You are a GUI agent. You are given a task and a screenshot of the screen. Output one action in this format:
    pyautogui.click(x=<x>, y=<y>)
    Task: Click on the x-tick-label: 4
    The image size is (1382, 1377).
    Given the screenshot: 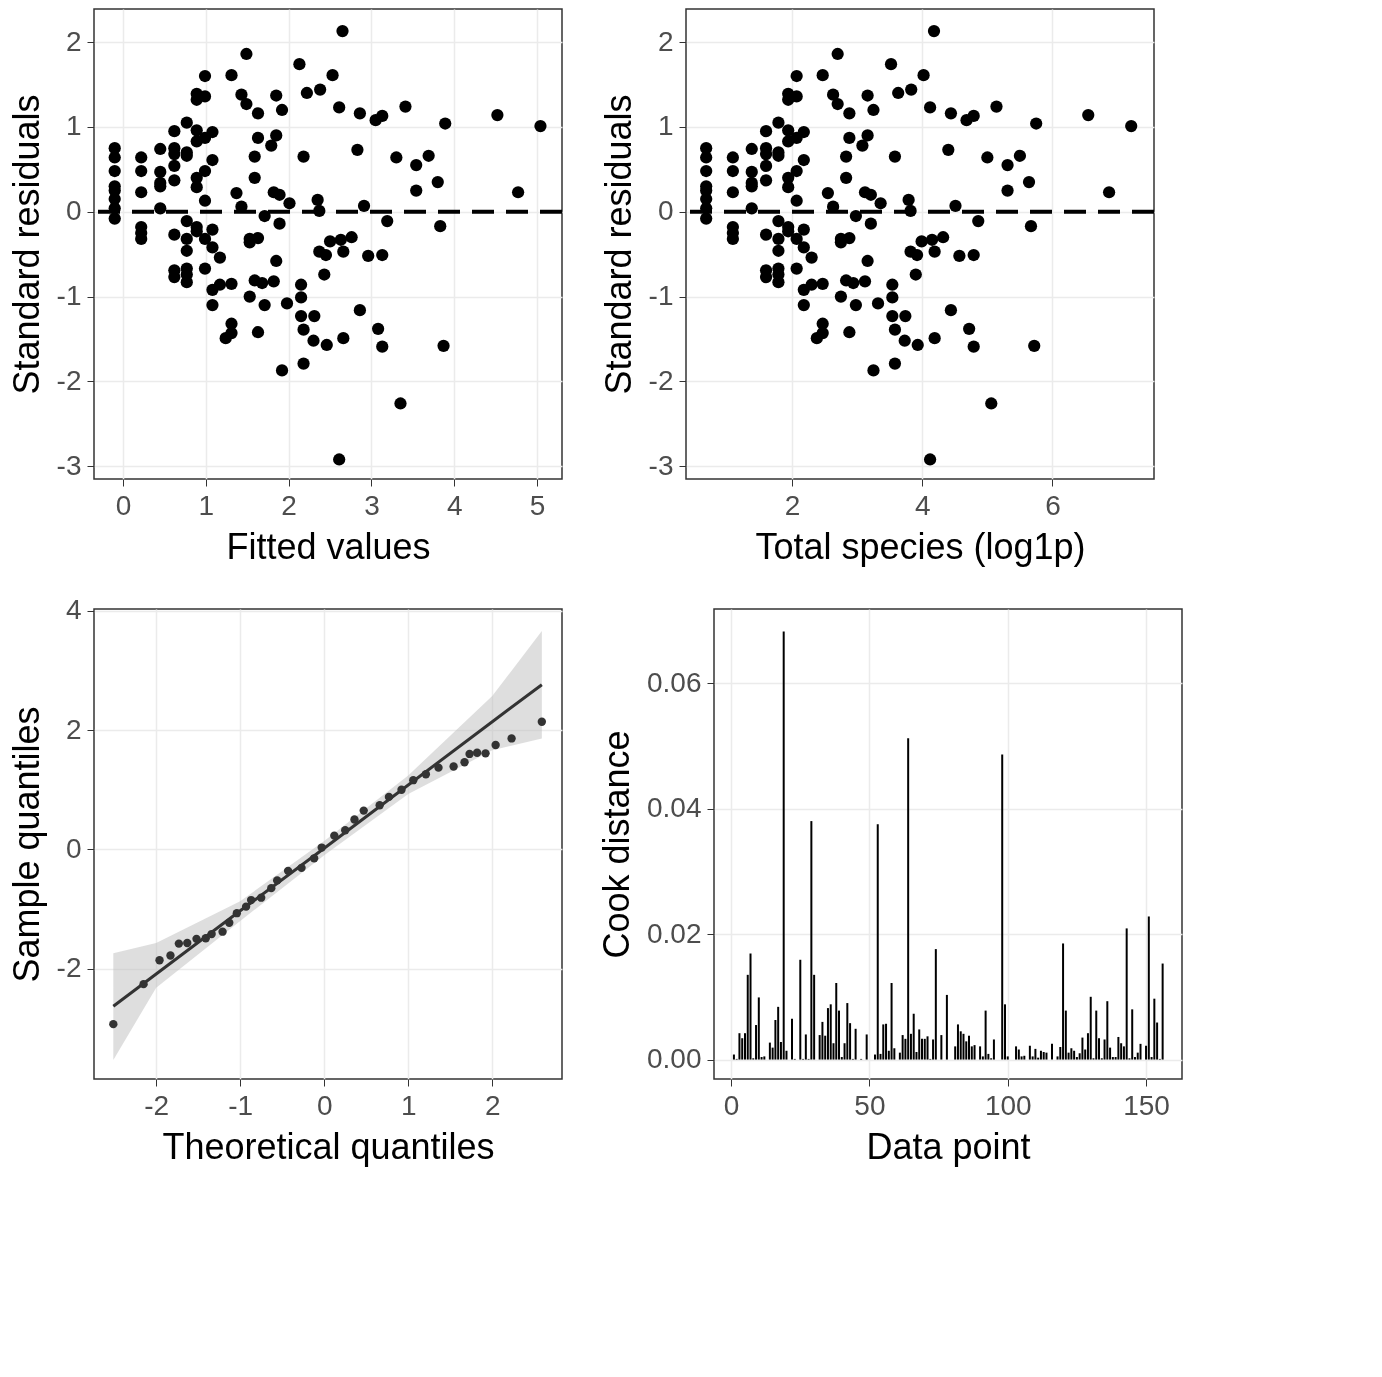 What is the action you would take?
    pyautogui.click(x=922, y=505)
    